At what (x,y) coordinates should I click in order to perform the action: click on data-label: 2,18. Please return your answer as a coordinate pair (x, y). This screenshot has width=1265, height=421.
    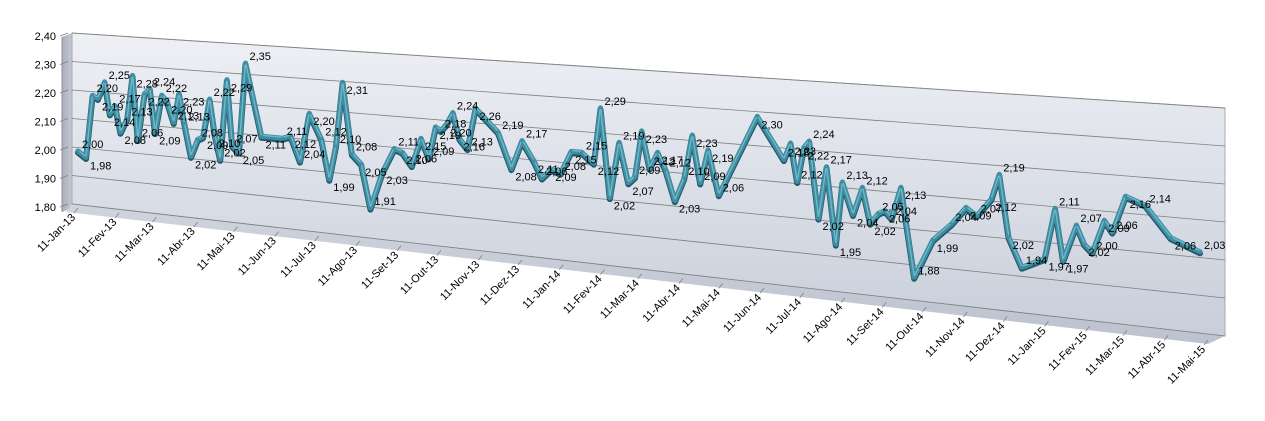
    Looking at the image, I should click on (455, 125).